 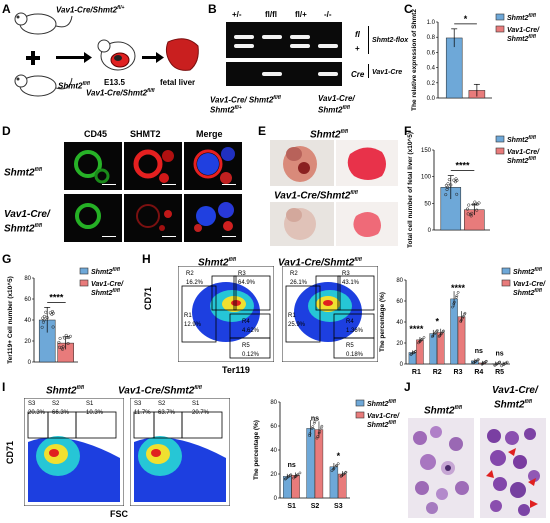 I want to click on x-tick-label: R2, so click(x=437, y=372).